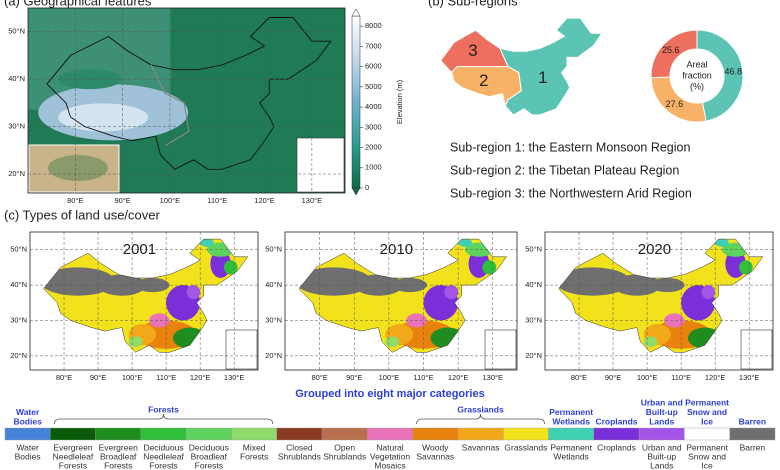 The image size is (780, 470). Describe the element at coordinates (396, 249) in the screenshot. I see `year-label: 2010` at that location.